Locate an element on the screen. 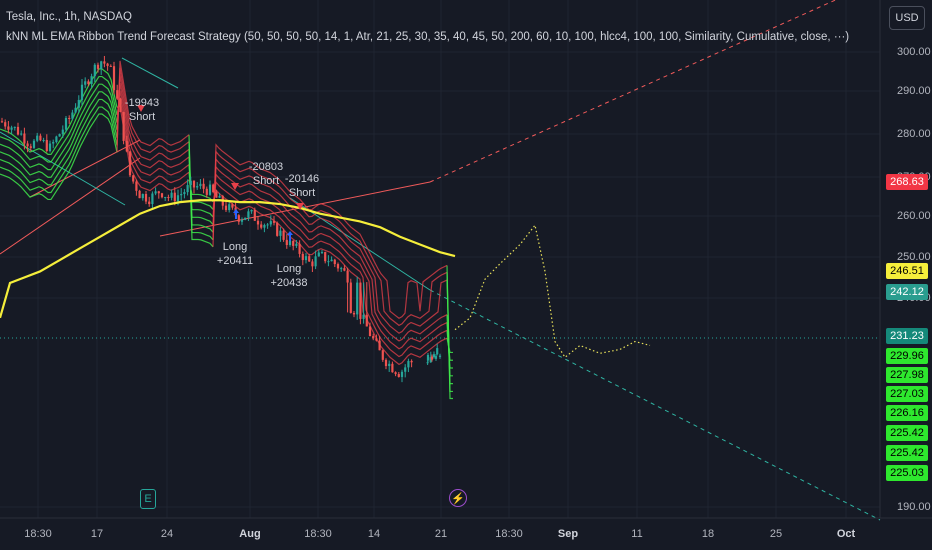 This screenshot has height=550, width=932. split-event-icon: ⚡ is located at coordinates (458, 498).